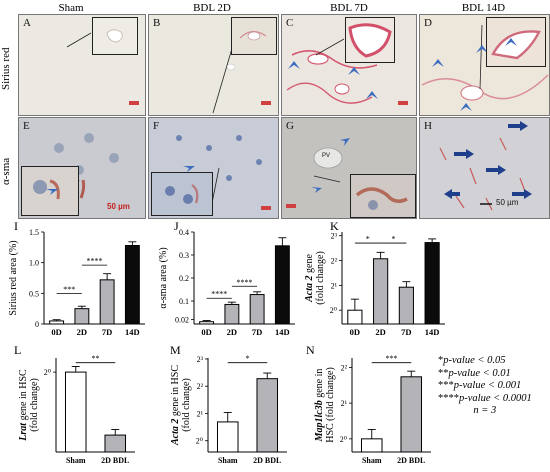 The height and width of the screenshot is (472, 550). What do you see at coordinates (37, 324) in the screenshot?
I see `y-tick-label: 0` at bounding box center [37, 324].